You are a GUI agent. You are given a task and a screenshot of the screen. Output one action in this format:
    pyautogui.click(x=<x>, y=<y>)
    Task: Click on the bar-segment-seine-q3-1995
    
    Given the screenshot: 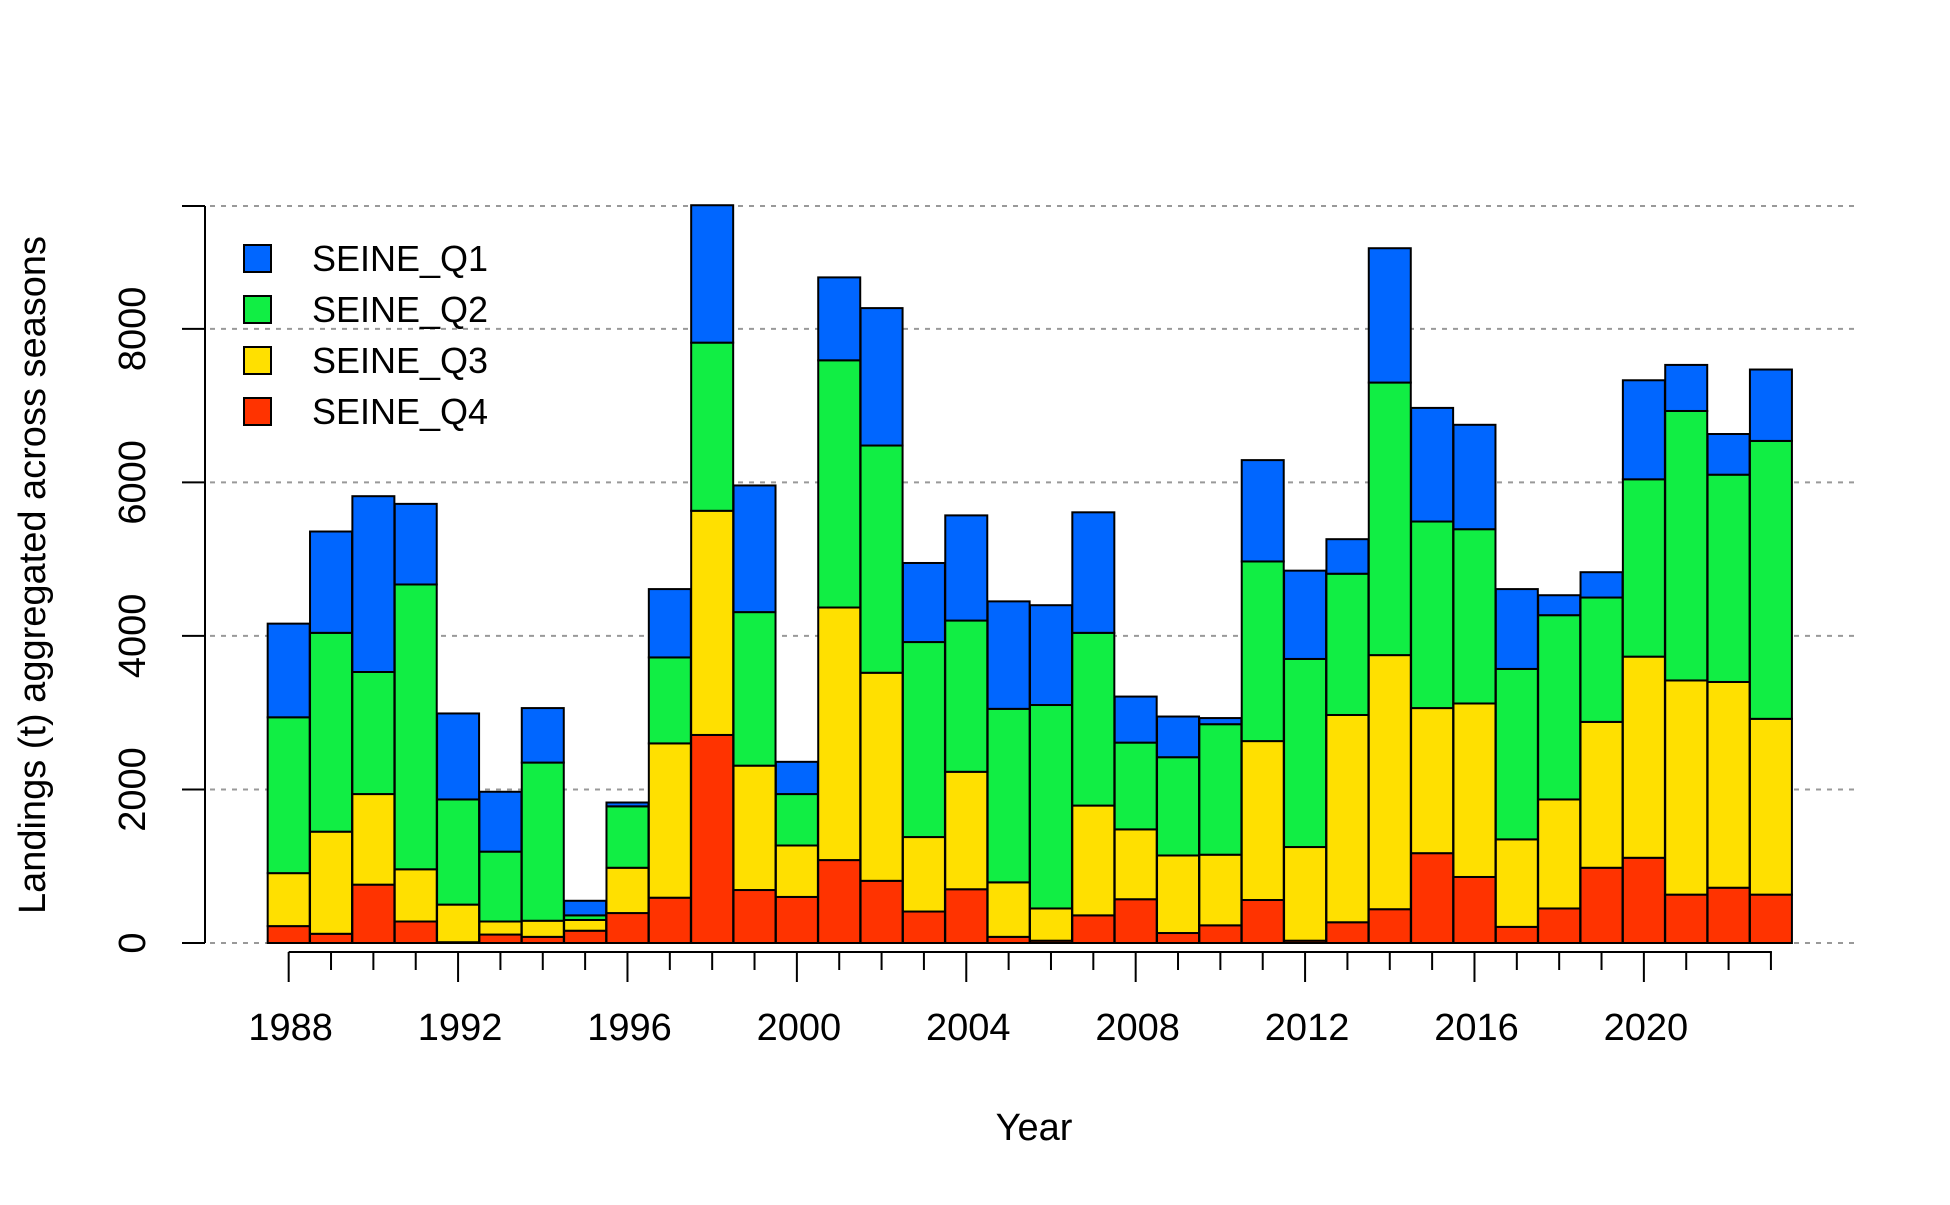 What is the action you would take?
    pyautogui.click(x=585, y=925)
    